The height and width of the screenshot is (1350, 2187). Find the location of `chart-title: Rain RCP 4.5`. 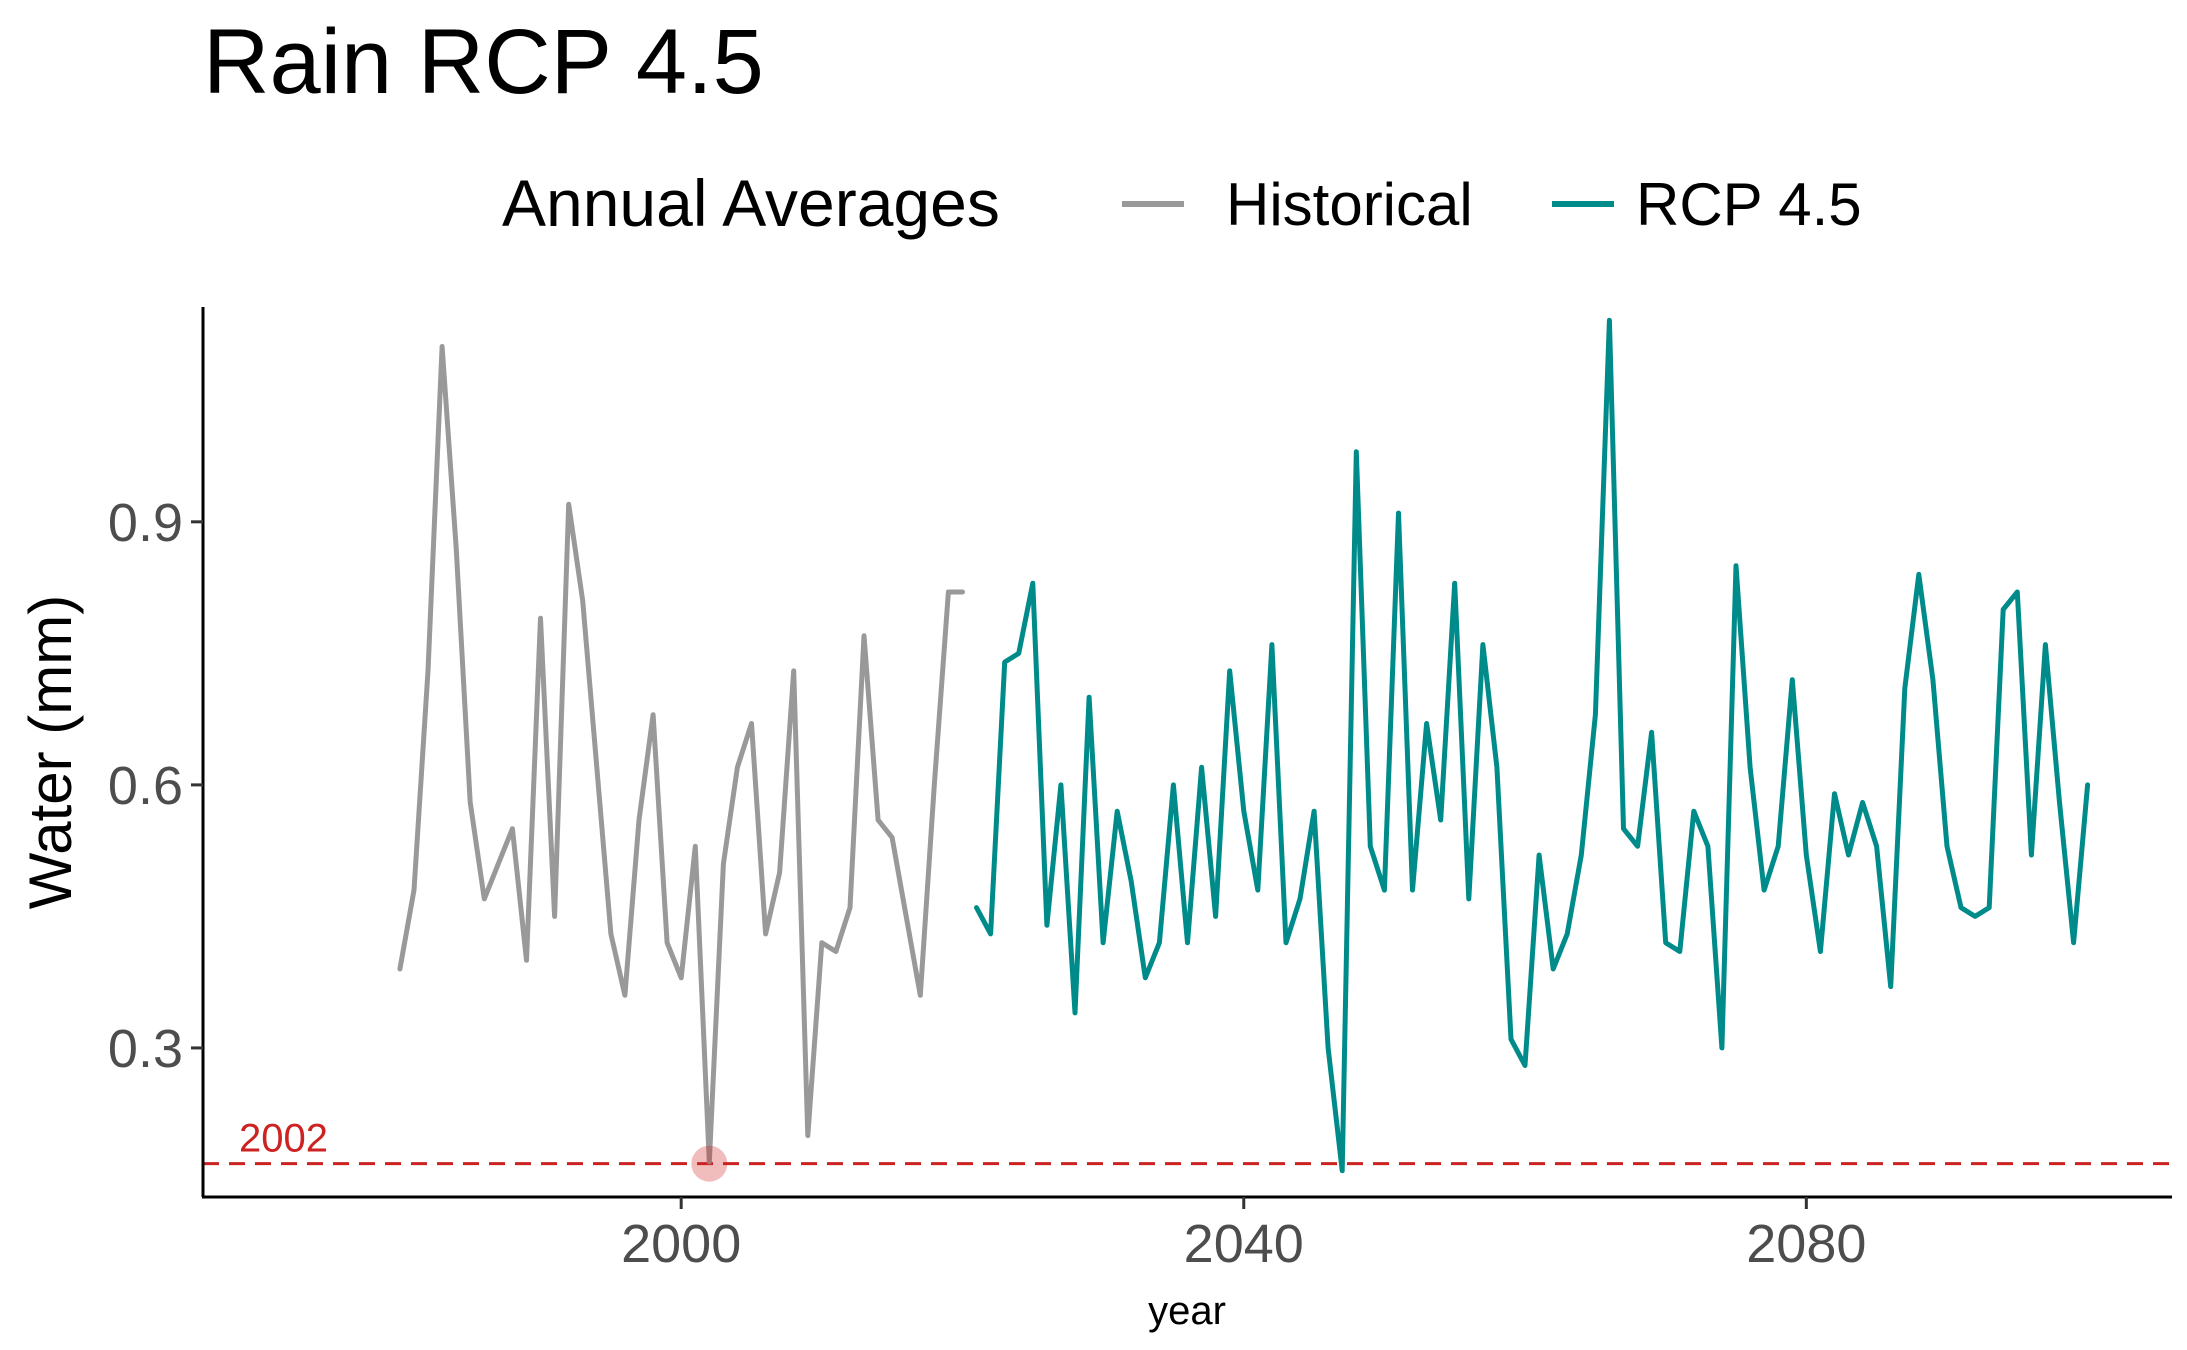

chart-title: Rain RCP 4.5 is located at coordinates (483, 62).